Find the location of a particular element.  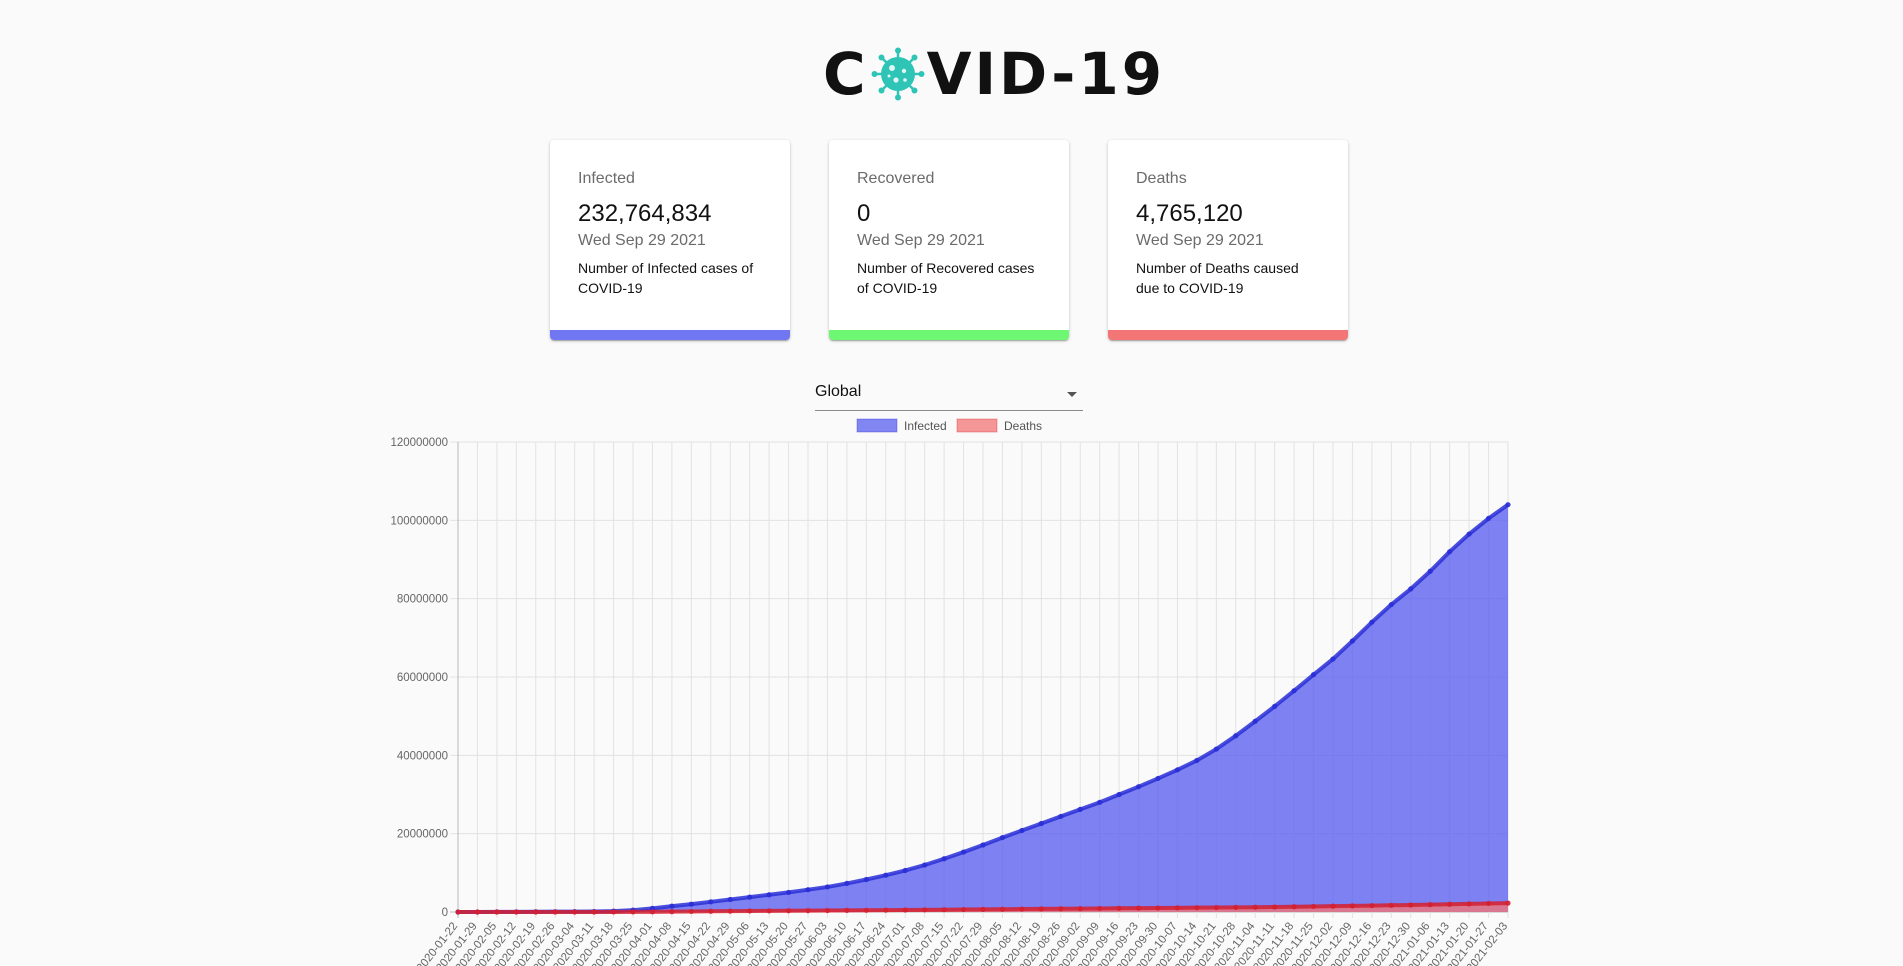

card-description: Number of Infected cases of COVID-19 is located at coordinates (666, 278).